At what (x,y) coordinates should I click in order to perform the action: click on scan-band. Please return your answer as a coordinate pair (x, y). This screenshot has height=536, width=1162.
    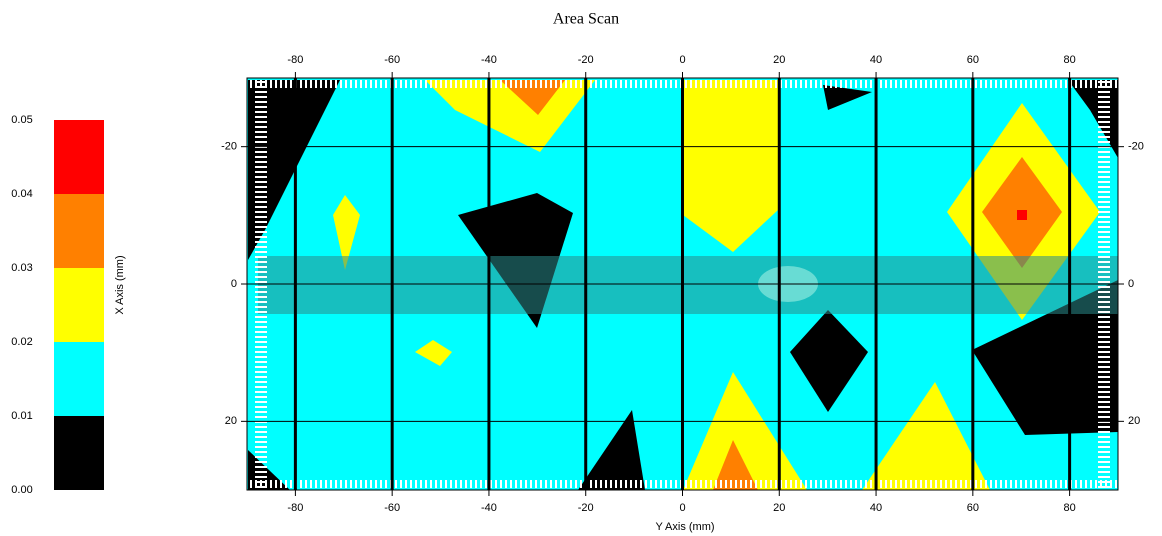
    Looking at the image, I should click on (688, 285).